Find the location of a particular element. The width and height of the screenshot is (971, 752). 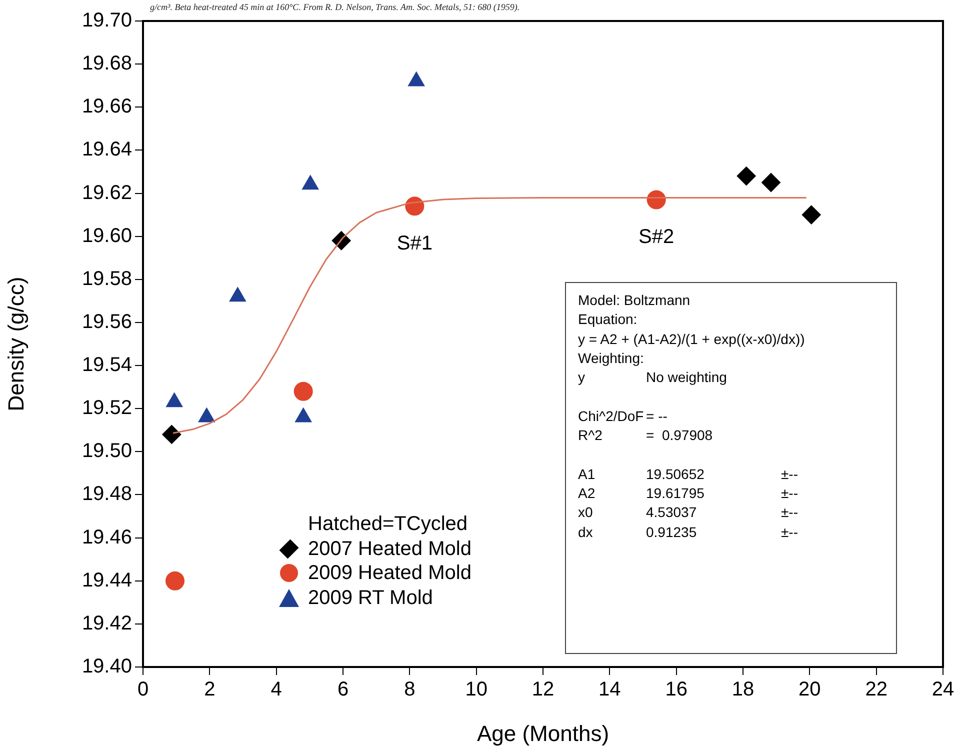

annotation: Model: Boltzmann is located at coordinates (634, 300).